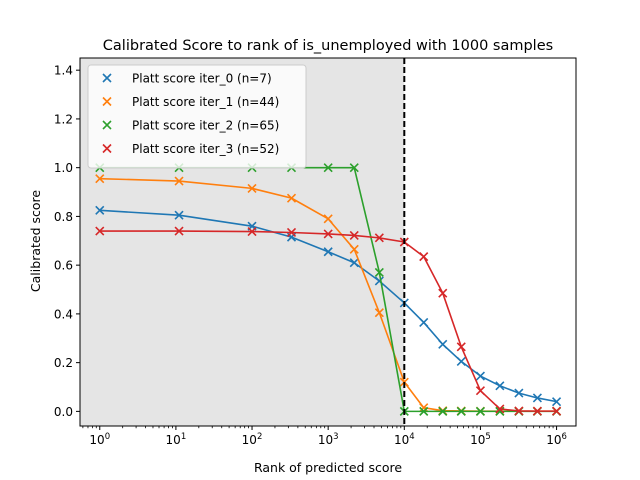 This screenshot has width=640, height=480. Describe the element at coordinates (63, 363) in the screenshot. I see `y-tick-label: 0.2` at that location.